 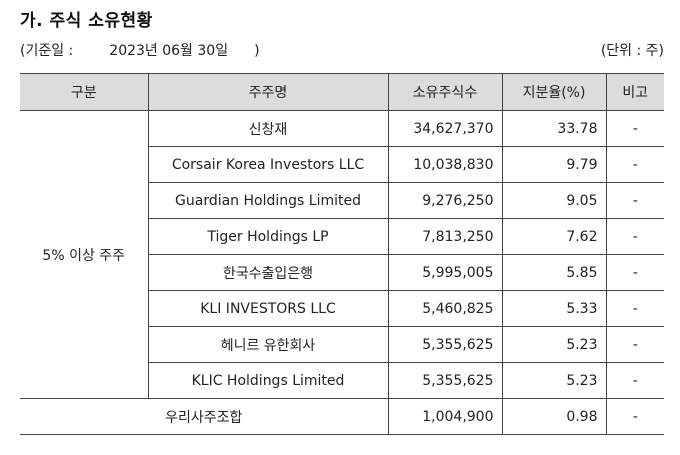 What do you see at coordinates (634, 416) in the screenshot?
I see `esop-remarks: -` at bounding box center [634, 416].